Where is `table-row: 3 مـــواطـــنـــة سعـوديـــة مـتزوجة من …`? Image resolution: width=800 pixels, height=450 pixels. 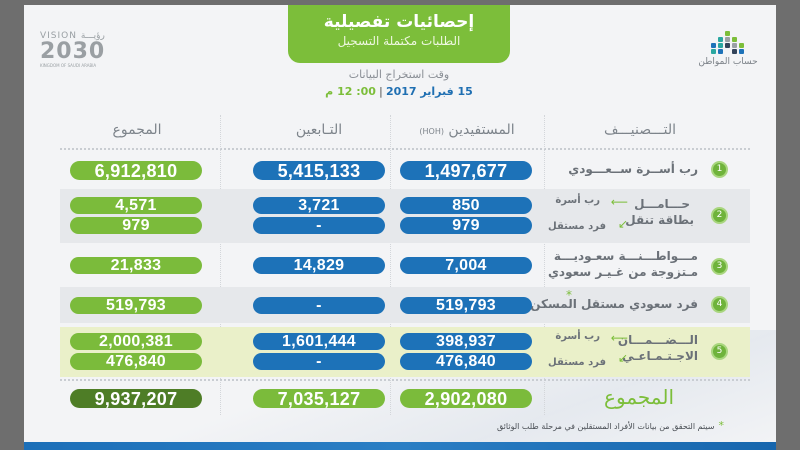 table-row: 3 مـــواطـــنـــة سعـوديـــة مـتزوجة من … is located at coordinates (405, 267).